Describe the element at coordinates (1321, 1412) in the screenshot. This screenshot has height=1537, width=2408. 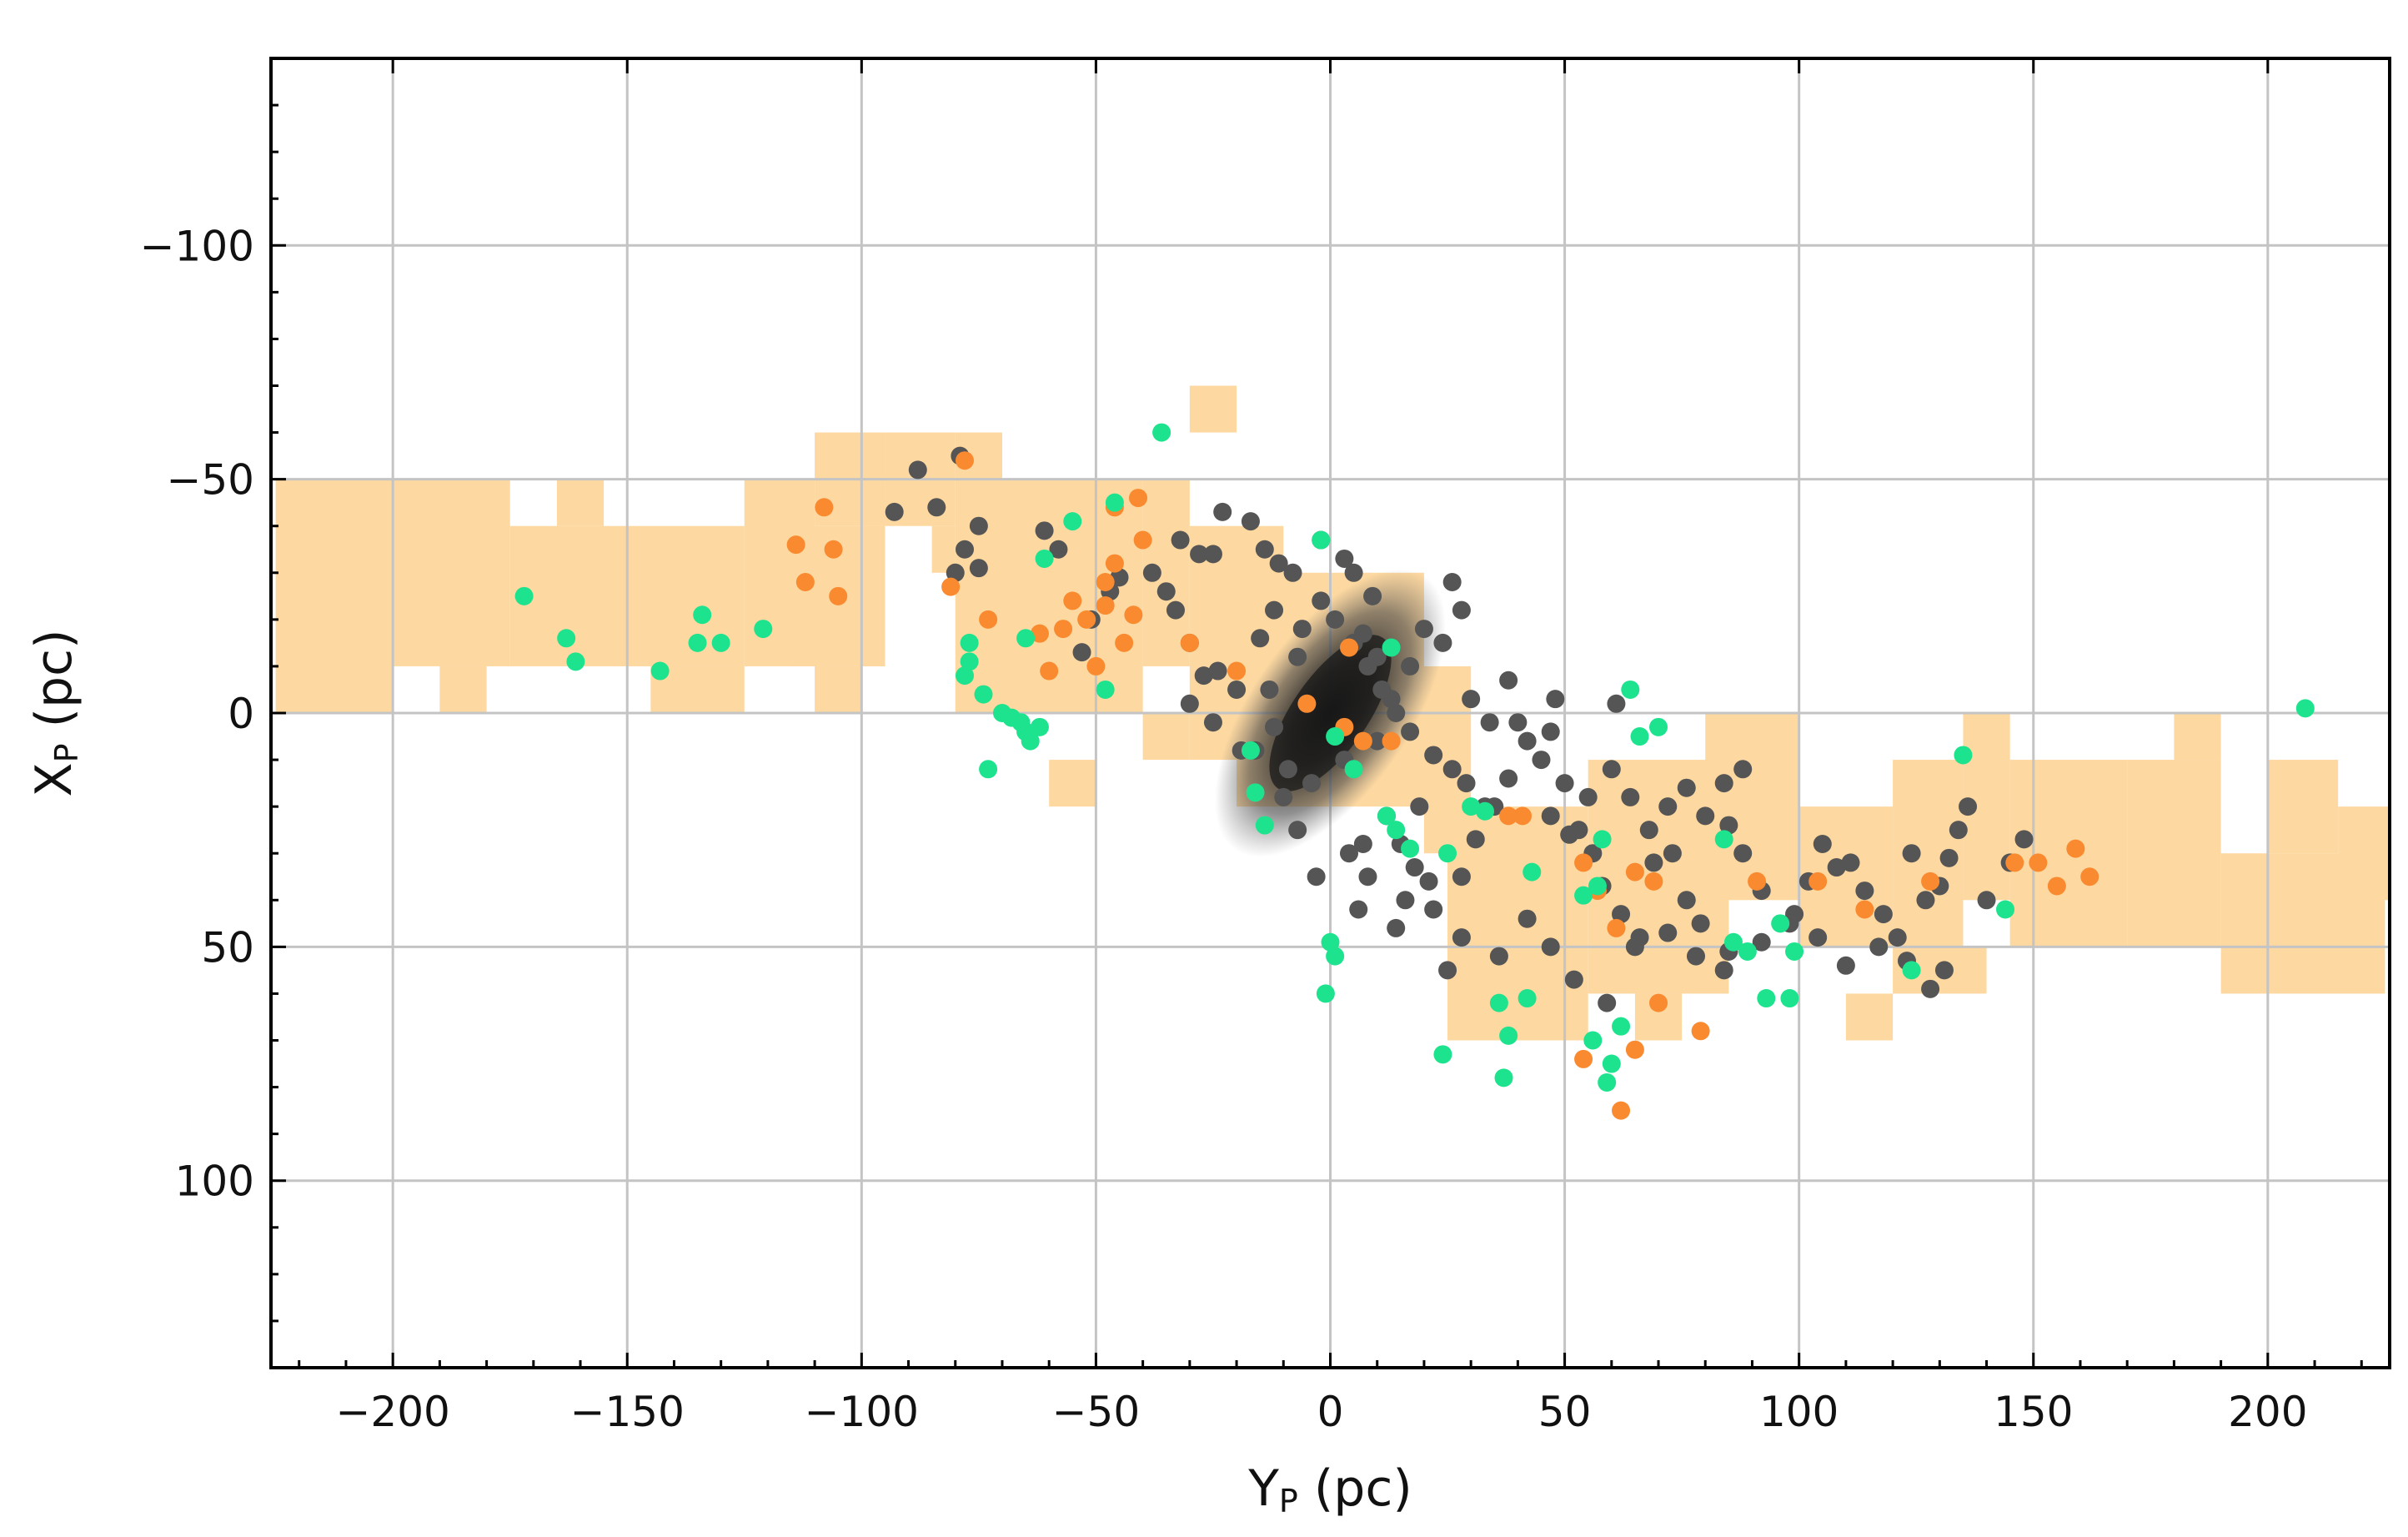
I see `x-tick-labels: −200 −150 −100 −50 0 50 100 150 200` at that location.